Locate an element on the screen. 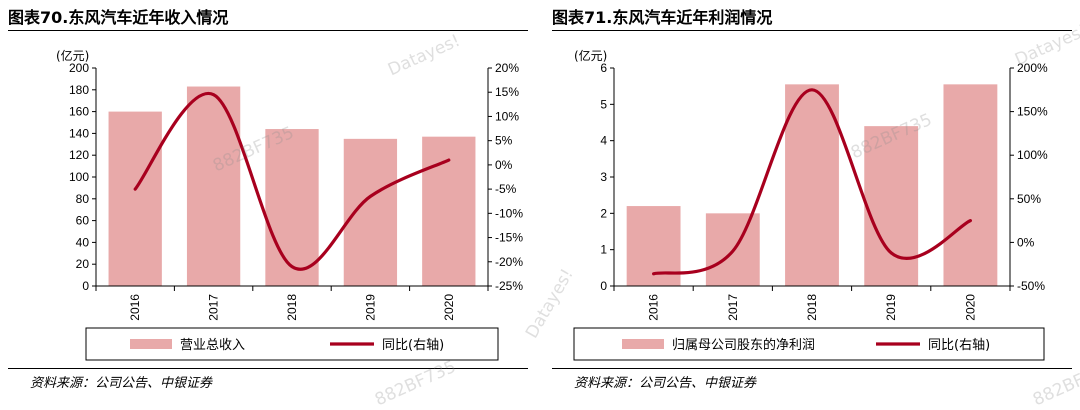 The width and height of the screenshot is (1080, 410). y-tick-label: 40 is located at coordinates (83, 242).